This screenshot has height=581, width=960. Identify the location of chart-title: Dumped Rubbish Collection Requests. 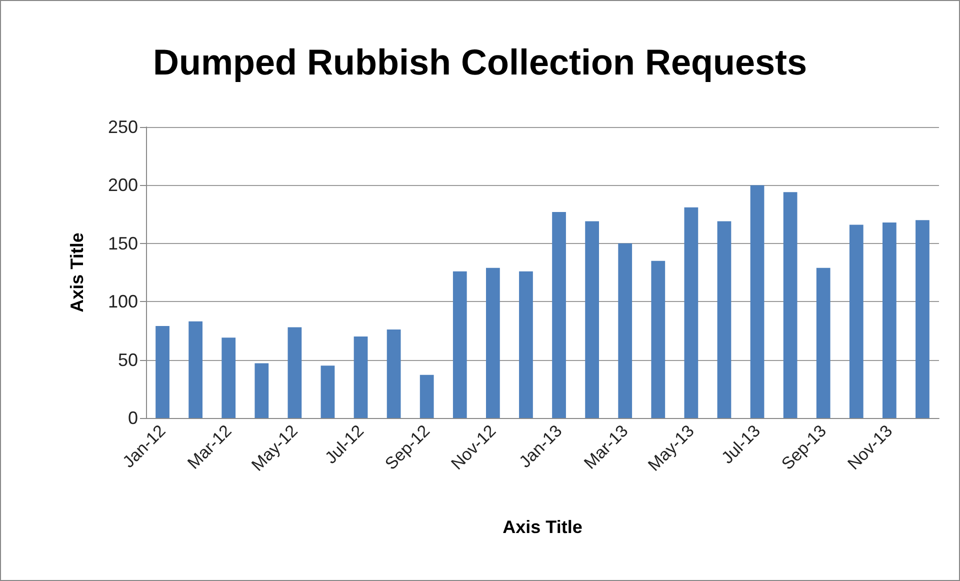
(480, 62).